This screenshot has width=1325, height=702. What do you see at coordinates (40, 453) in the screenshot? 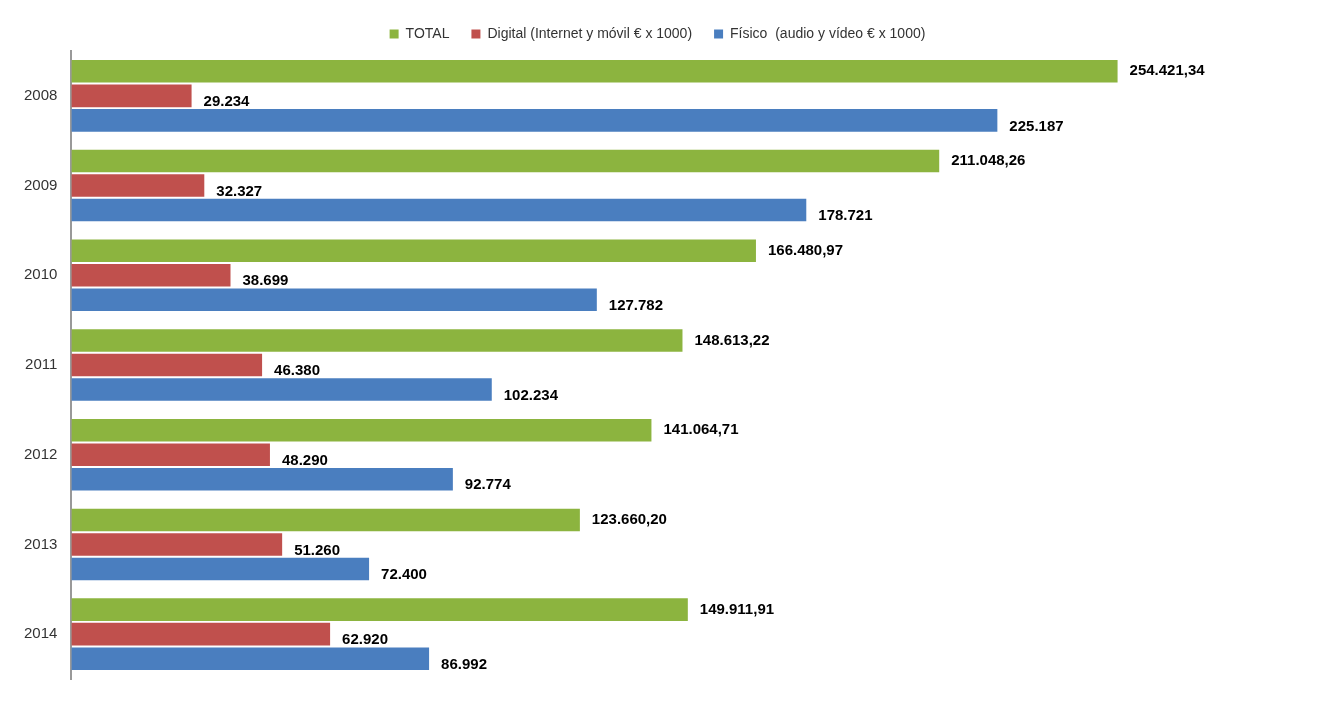
I see `y-tick-label: 2012` at bounding box center [40, 453].